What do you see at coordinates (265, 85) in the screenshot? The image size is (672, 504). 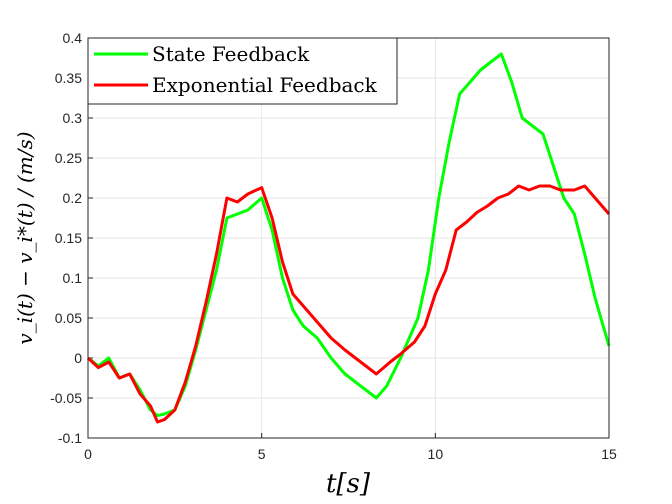 I see `legend-label-exponential-feedback: Exponential Feedback` at bounding box center [265, 85].